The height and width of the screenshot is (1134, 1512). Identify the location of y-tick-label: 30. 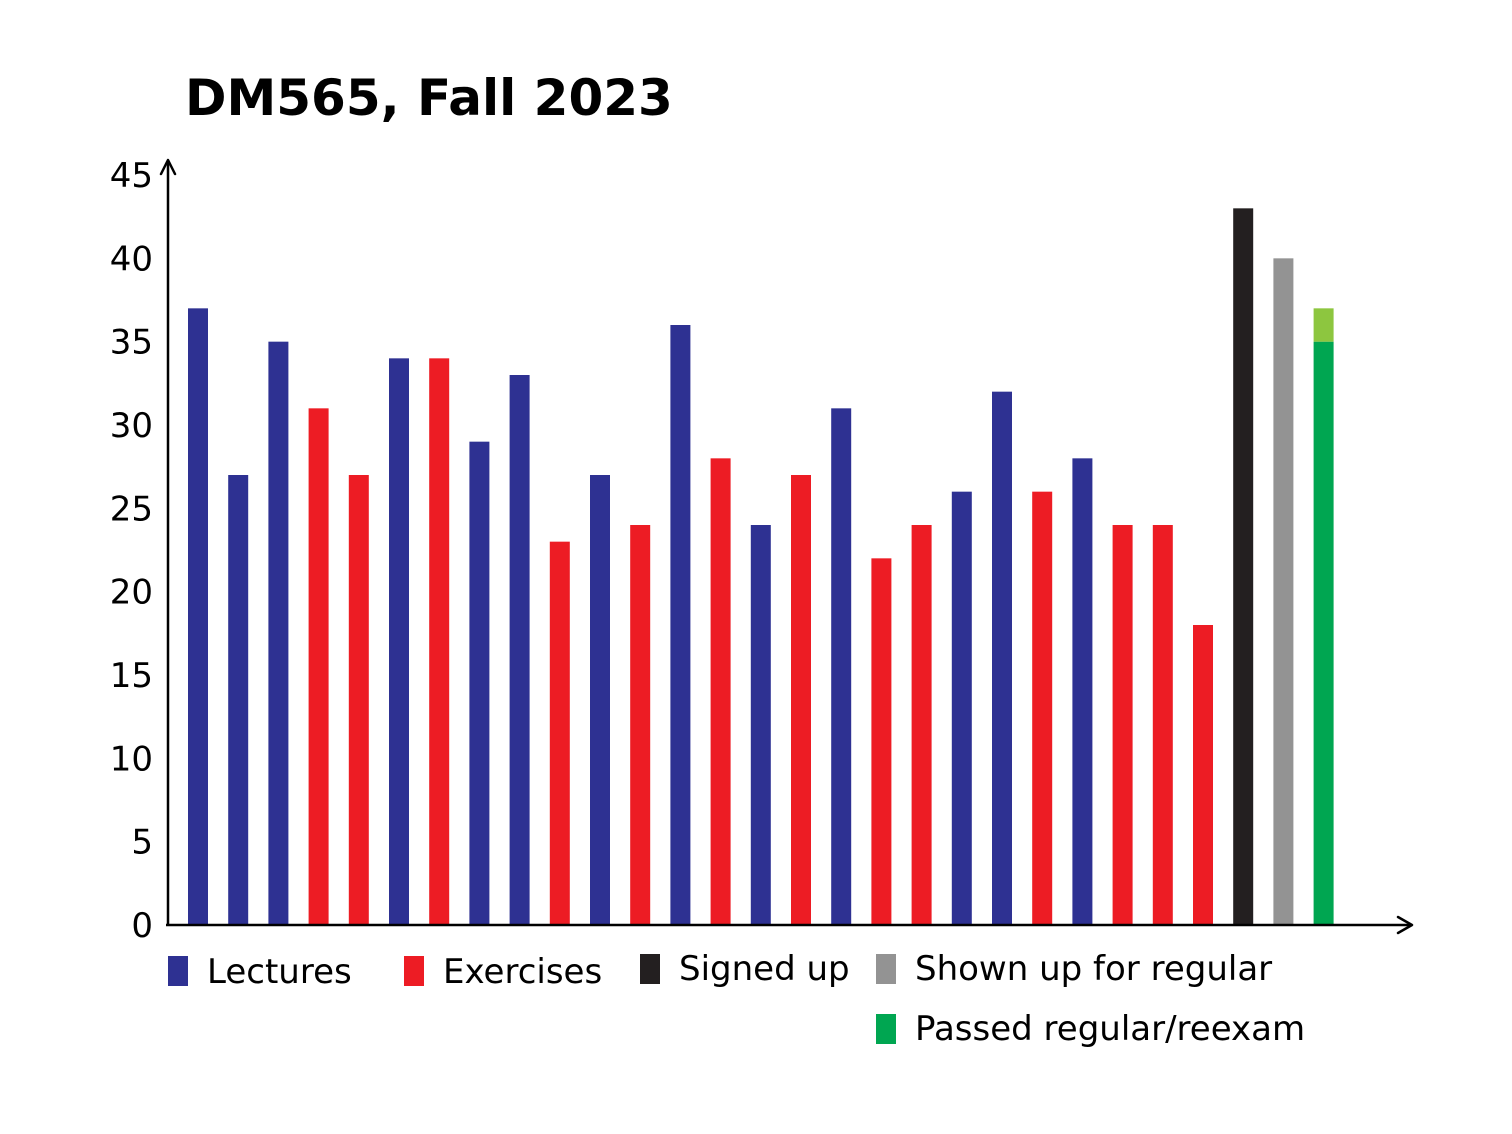
(131, 426).